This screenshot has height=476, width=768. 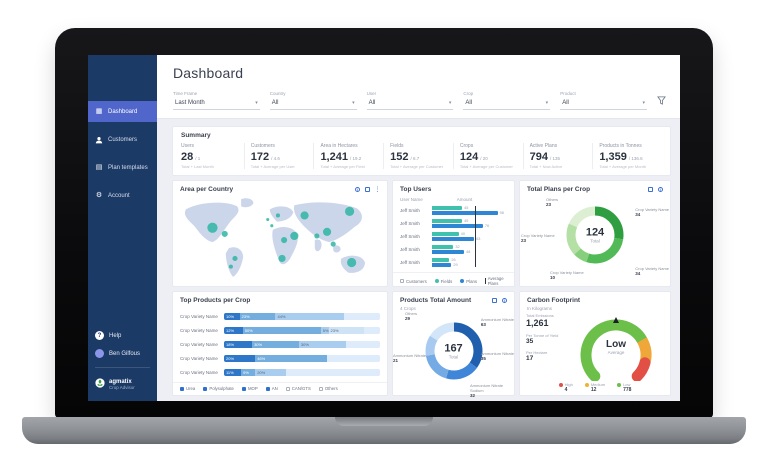 I want to click on area-per-country-card: Area per Country i ⋮, so click(x=280, y=233).